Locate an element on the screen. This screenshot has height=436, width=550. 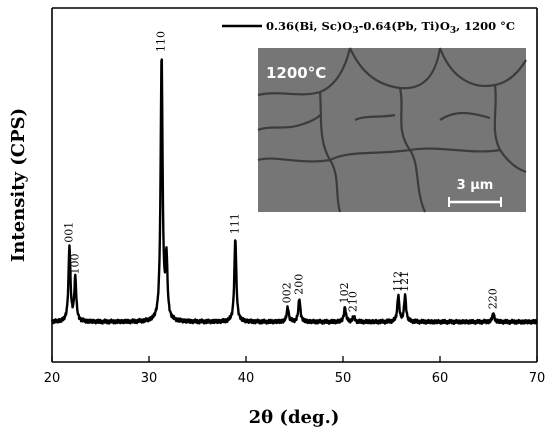
x-tick-label: 70 is located at coordinates (537, 378).